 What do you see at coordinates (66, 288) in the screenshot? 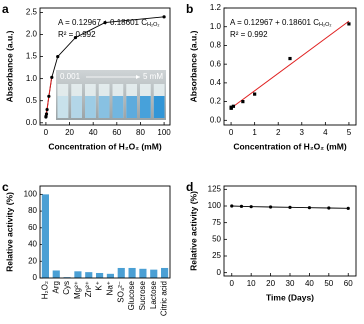
I see `x-tick-label: Cys` at bounding box center [66, 288].